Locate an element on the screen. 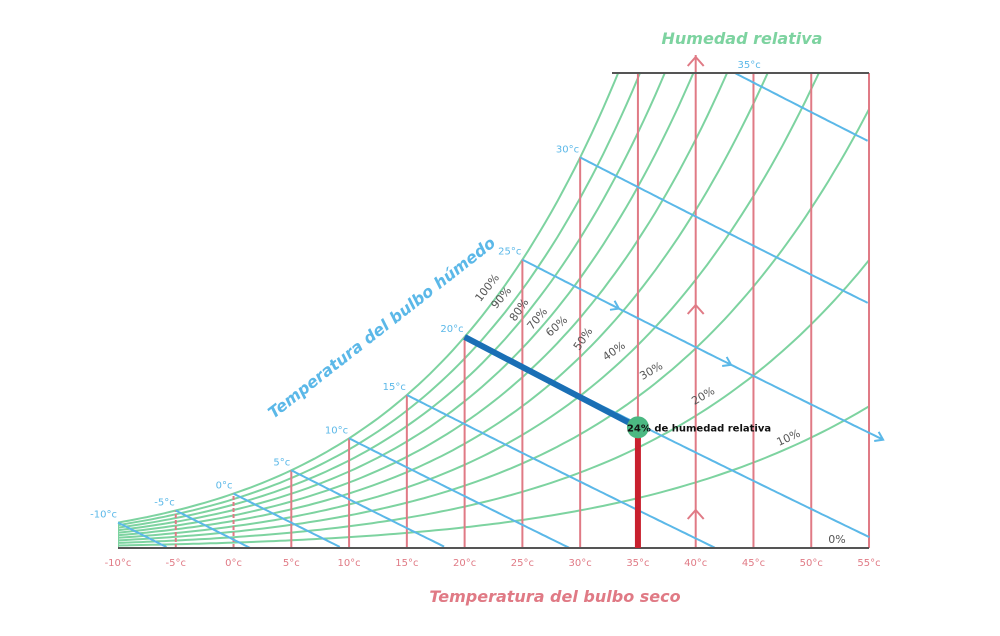 This screenshot has width=1000, height=636. rh-label: 10% is located at coordinates (789, 438).